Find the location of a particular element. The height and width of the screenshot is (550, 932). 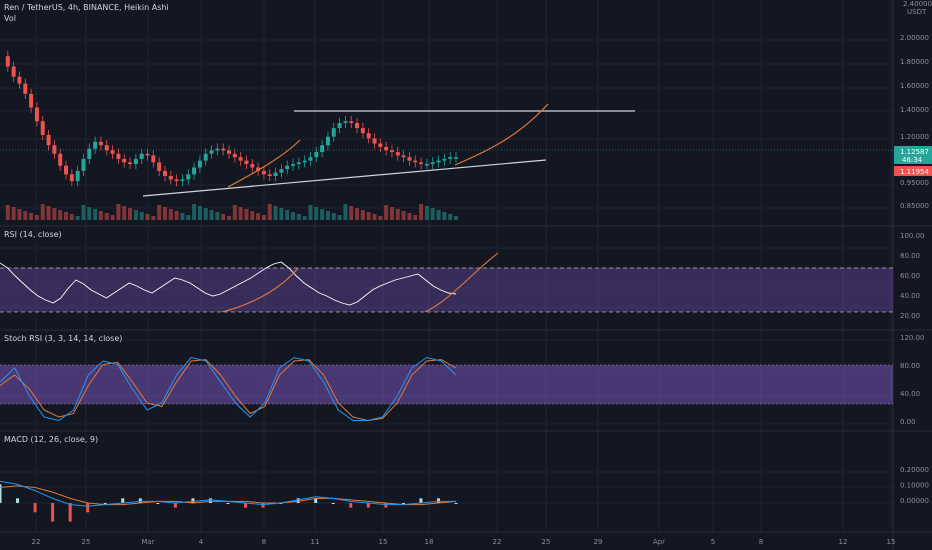

rsi-title: RSI (14, close) is located at coordinates (33, 234).